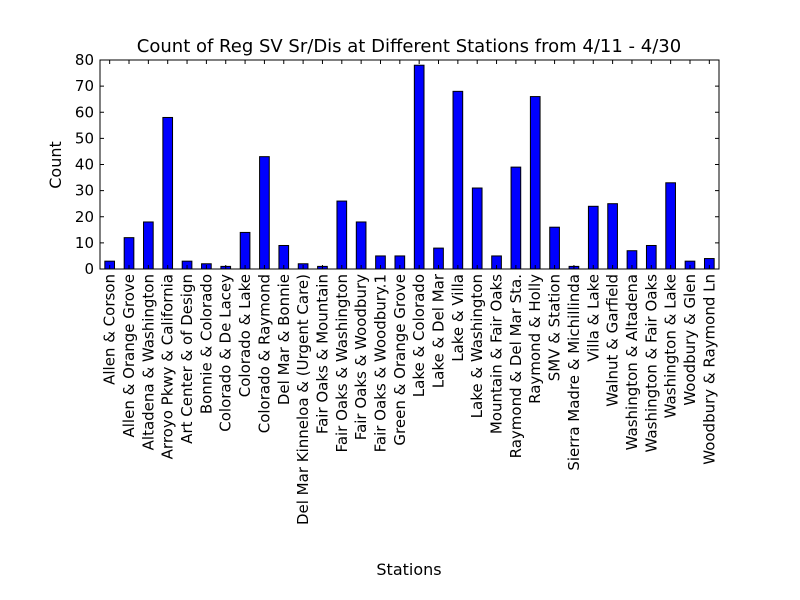 Image resolution: width=800 pixels, height=600 pixels. Describe the element at coordinates (110, 329) in the screenshot. I see `x-tick-label: Allen & Corson` at that location.